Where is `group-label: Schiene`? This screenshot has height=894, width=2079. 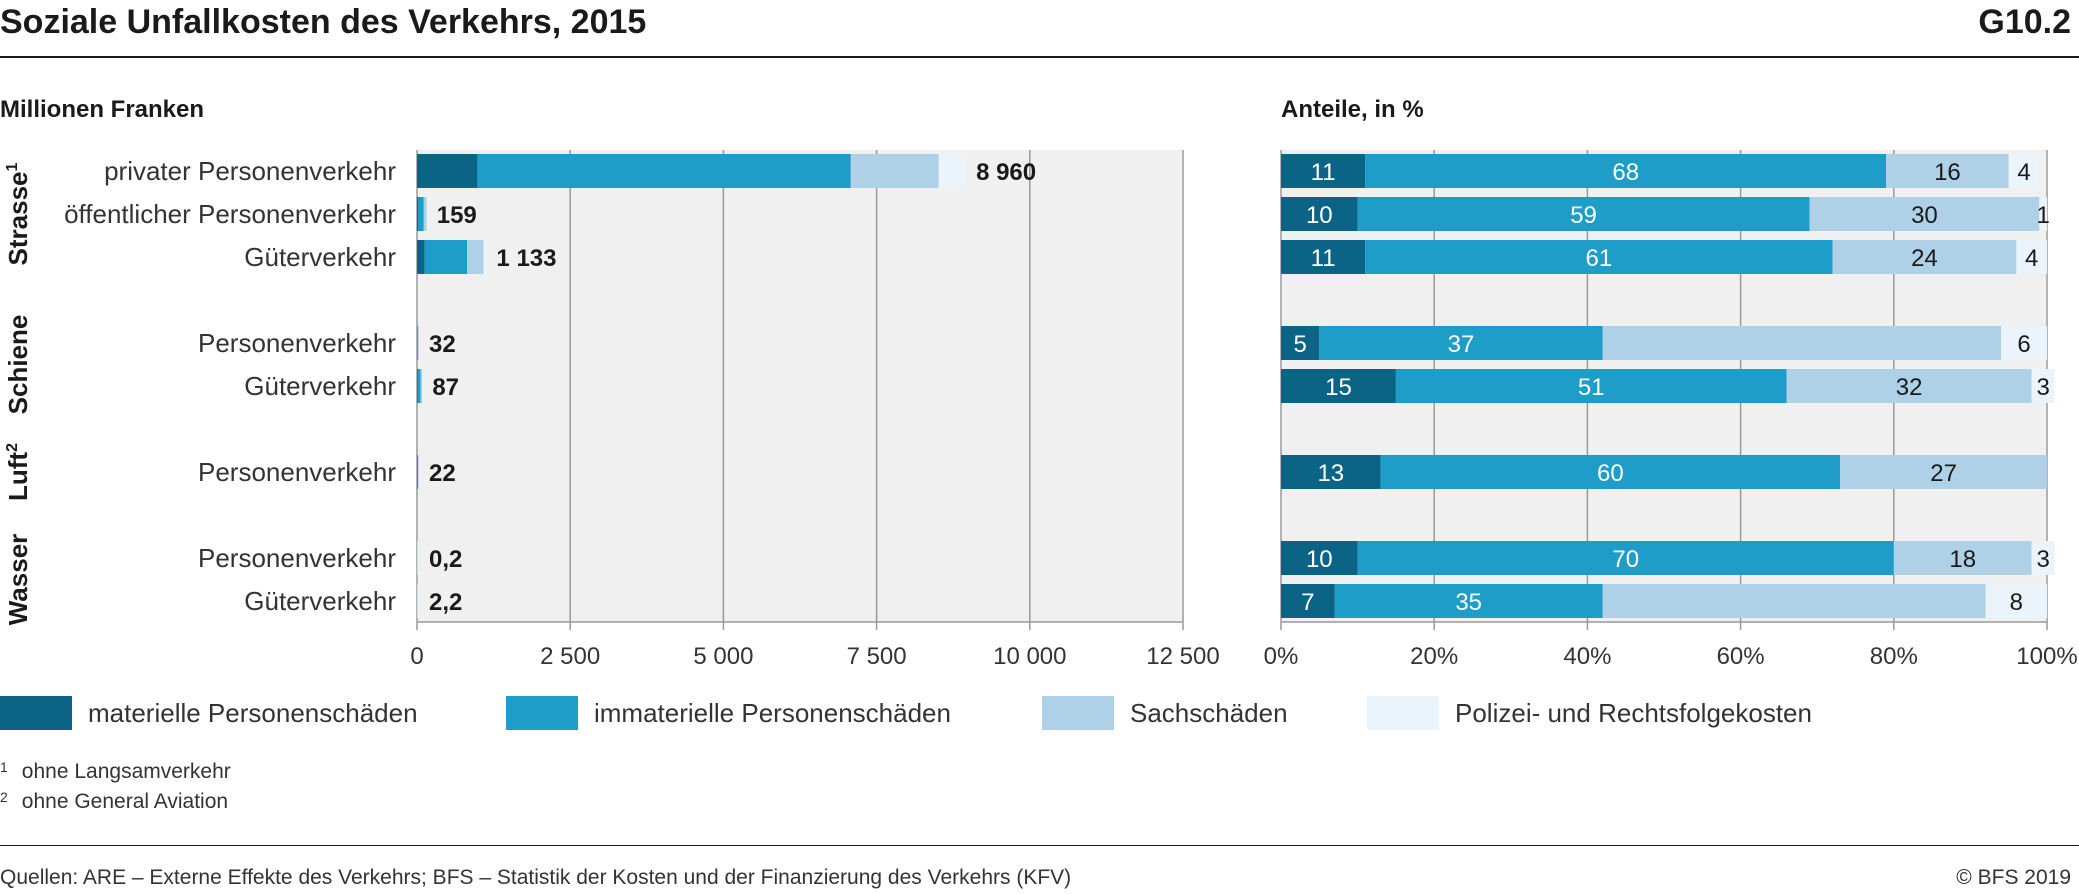 group-label: Schiene is located at coordinates (18, 365).